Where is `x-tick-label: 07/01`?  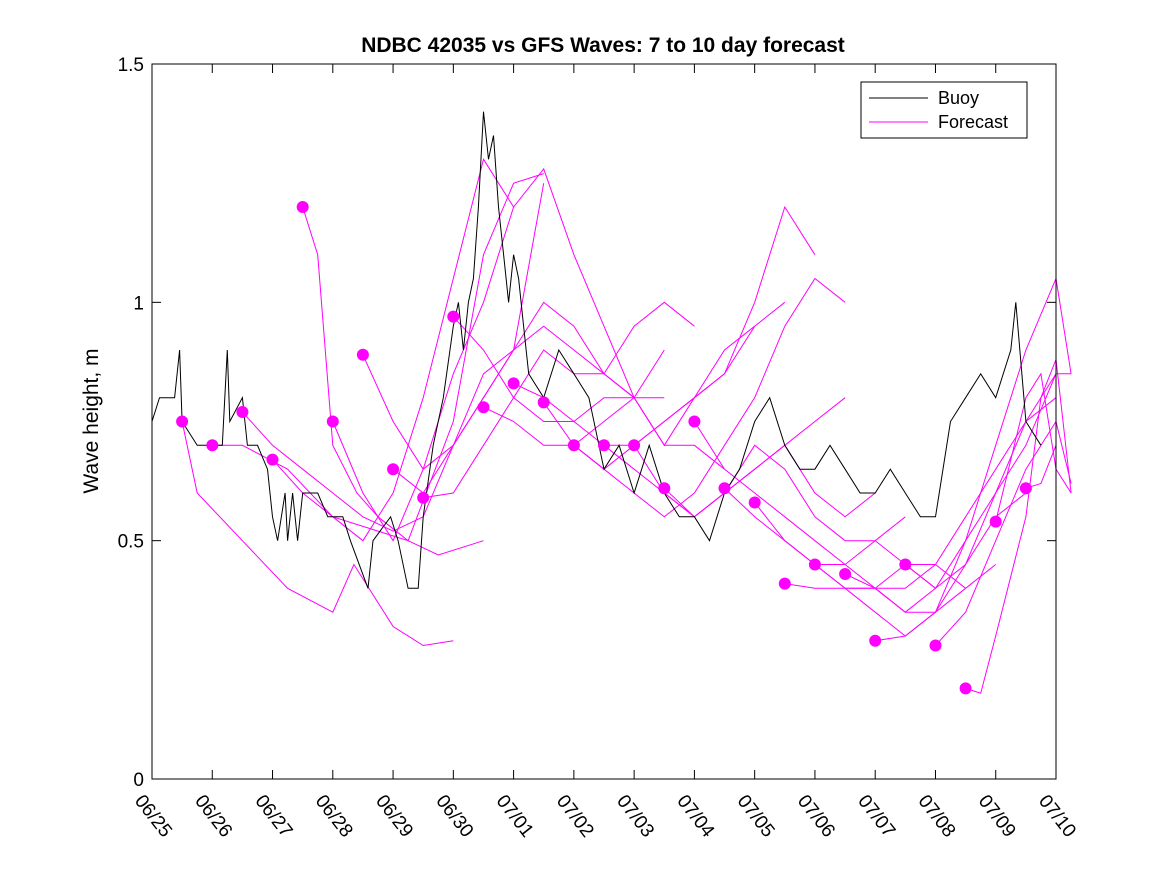
x-tick-label: 07/01 is located at coordinates (515, 816).